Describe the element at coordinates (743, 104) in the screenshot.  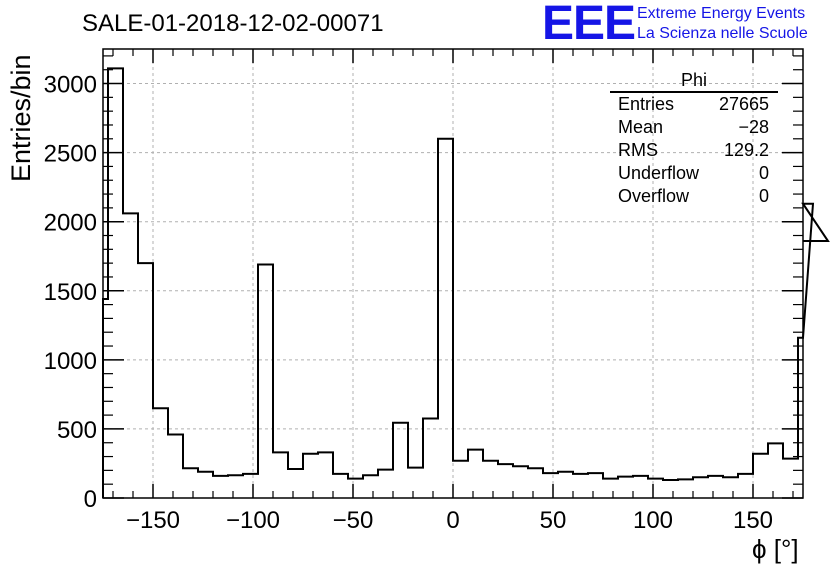
I see `stats-value: 27665` at that location.